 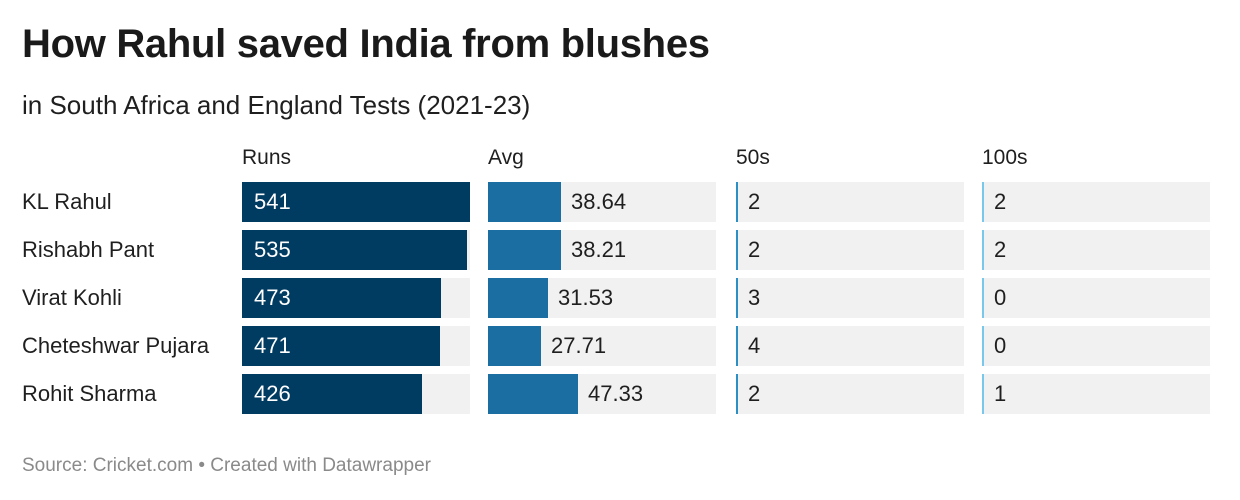 What do you see at coordinates (72, 297) in the screenshot?
I see `row-label-player: Virat Kohli` at bounding box center [72, 297].